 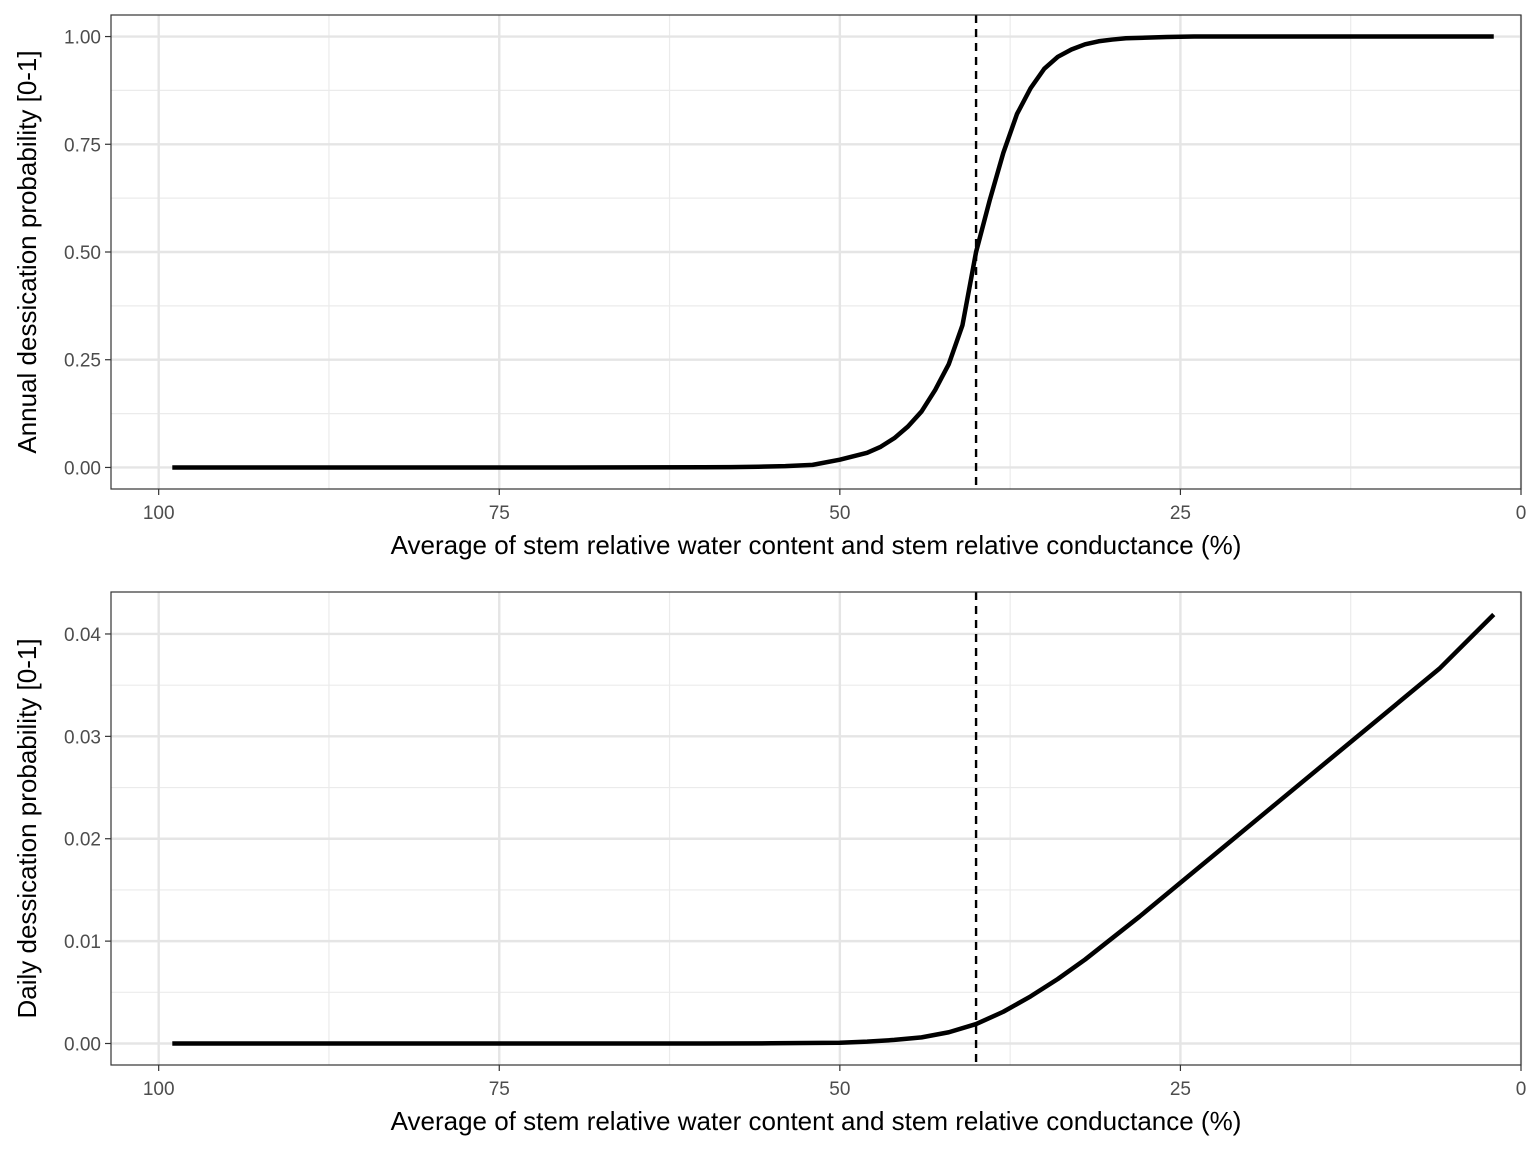 I want to click on y-tick-label: 0.50, so click(x=82, y=253).